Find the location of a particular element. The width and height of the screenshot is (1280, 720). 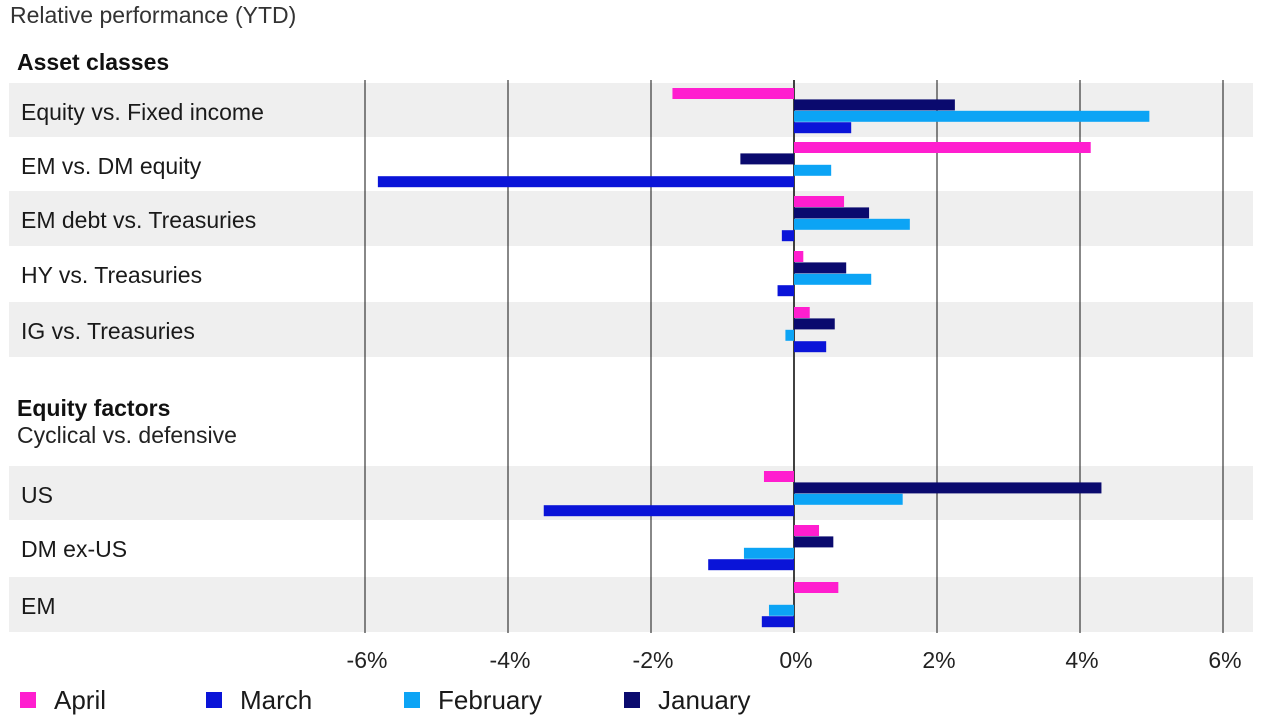

bar-february-ig-vs-treasuries is located at coordinates (789, 335).